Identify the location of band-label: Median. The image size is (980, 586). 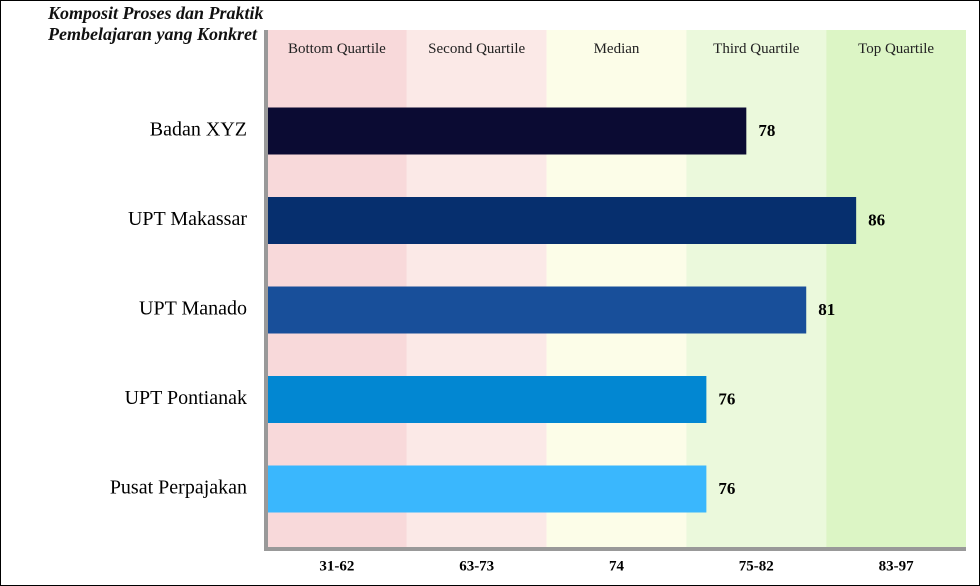
(616, 49).